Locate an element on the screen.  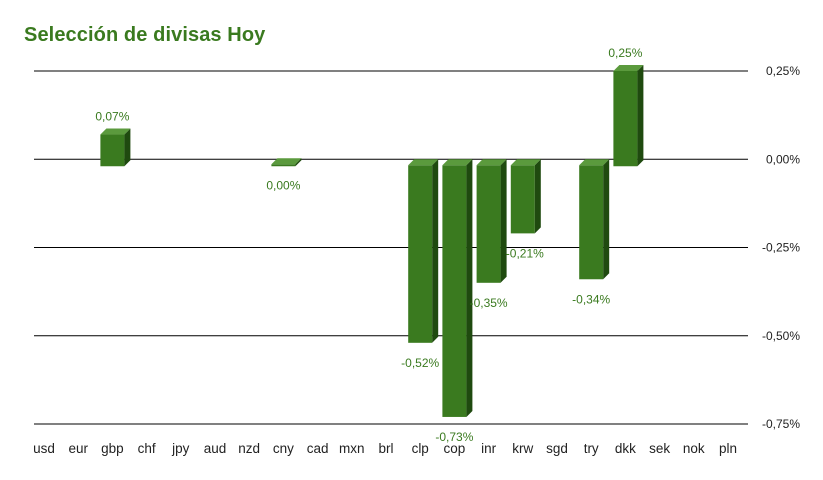
x-category-label: nzd is located at coordinates (249, 448).